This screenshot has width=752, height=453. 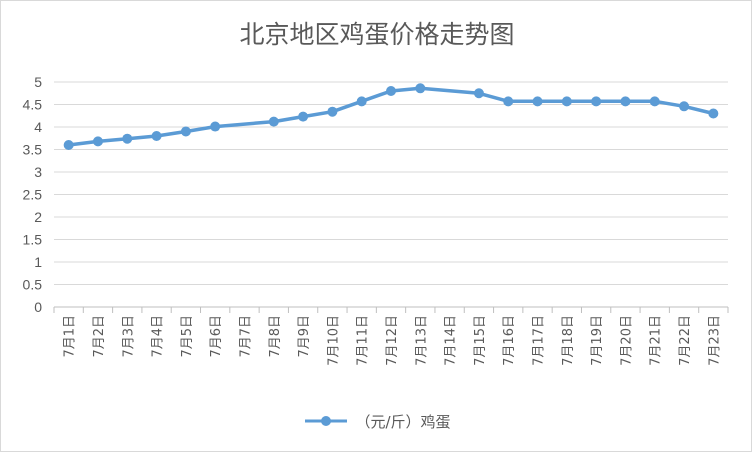 I want to click on x-tick-label: 7月11日, so click(x=363, y=340).